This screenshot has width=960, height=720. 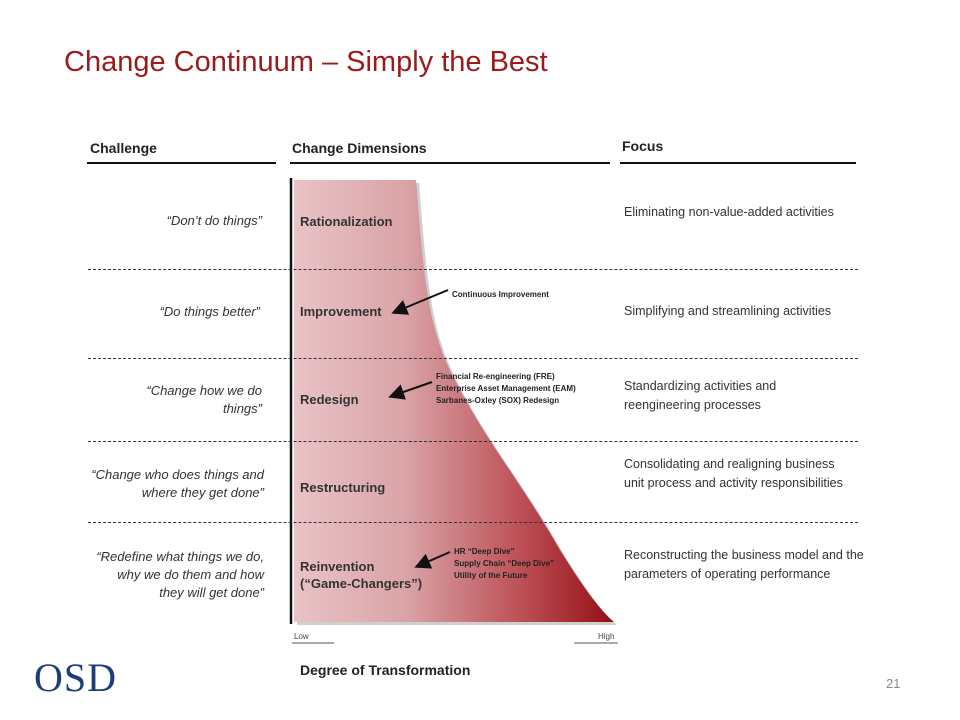 What do you see at coordinates (500, 294) in the screenshot?
I see `note-continuous-improvement: Continuous Improvement` at bounding box center [500, 294].